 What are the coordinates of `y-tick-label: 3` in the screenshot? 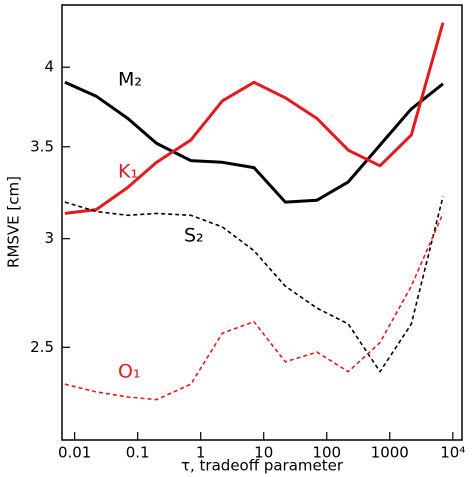 It's located at (49, 238).